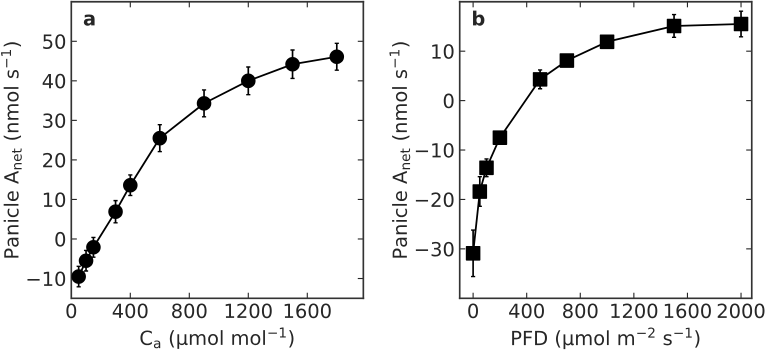 The width and height of the screenshot is (775, 353). I want to click on y-tick-label: 50, so click(54, 41).